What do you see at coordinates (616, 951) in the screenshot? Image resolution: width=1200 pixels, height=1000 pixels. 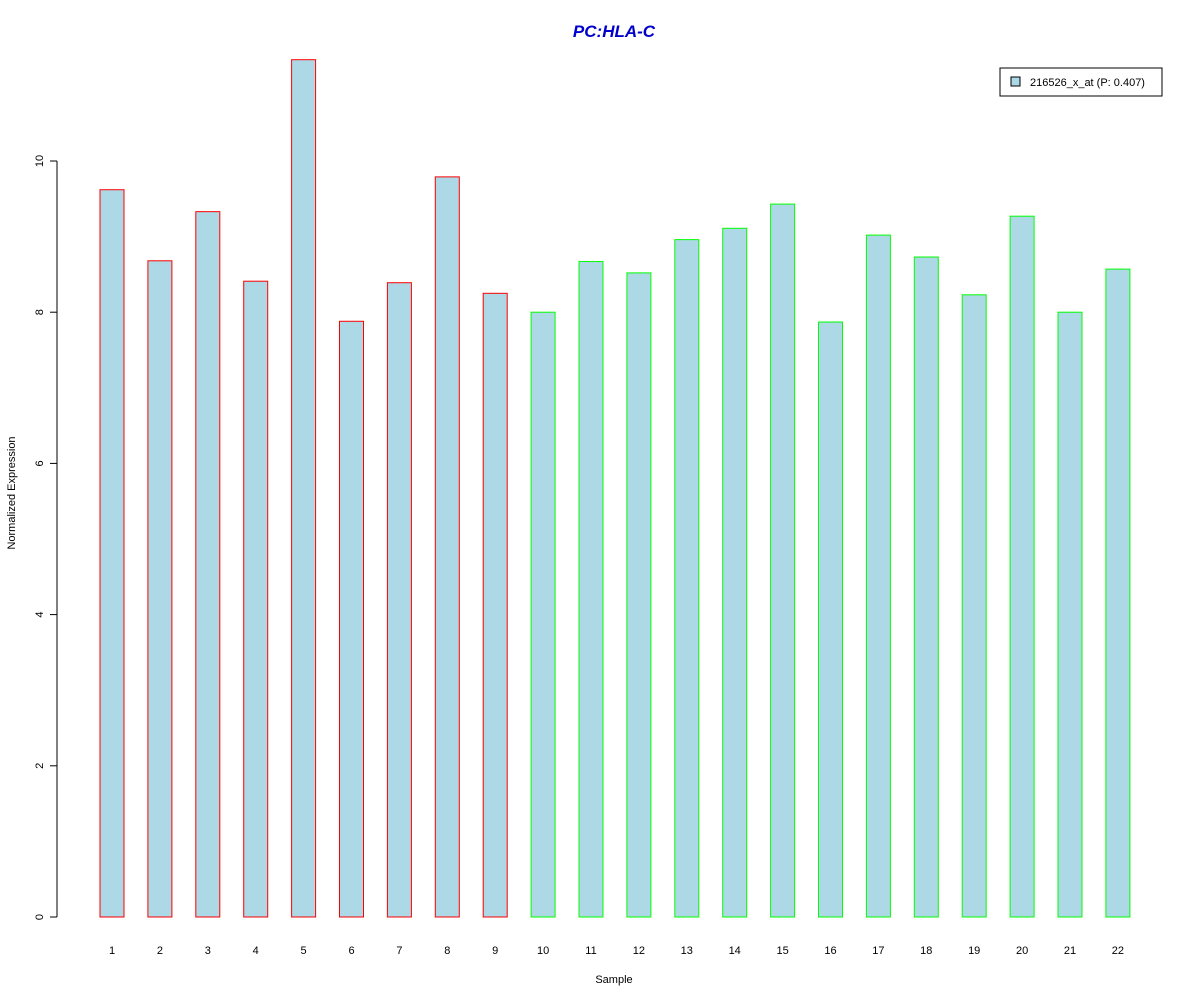 I see `x-tick-labels: 1 2 3 4 5 6 7 8 9 10 11 12 13 14 15 16 17 18 19 20 21 22` at bounding box center [616, 951].